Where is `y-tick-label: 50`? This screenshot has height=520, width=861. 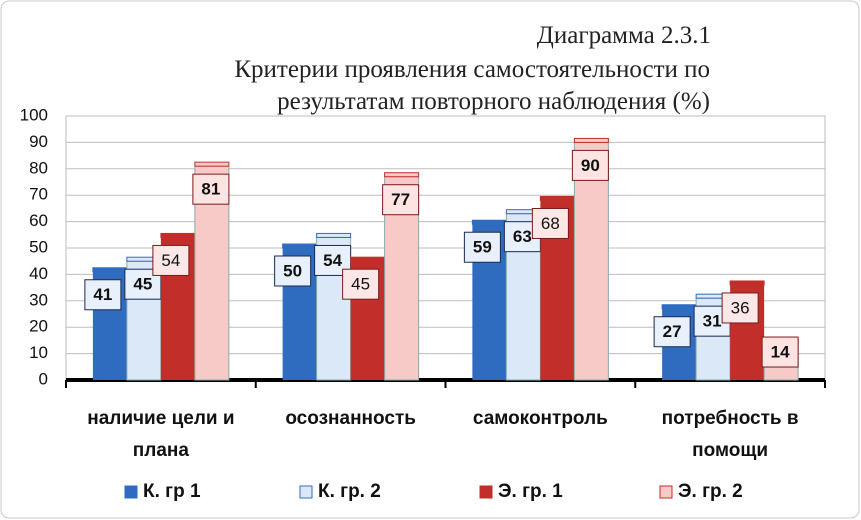 y-tick-label: 50 is located at coordinates (38, 246).